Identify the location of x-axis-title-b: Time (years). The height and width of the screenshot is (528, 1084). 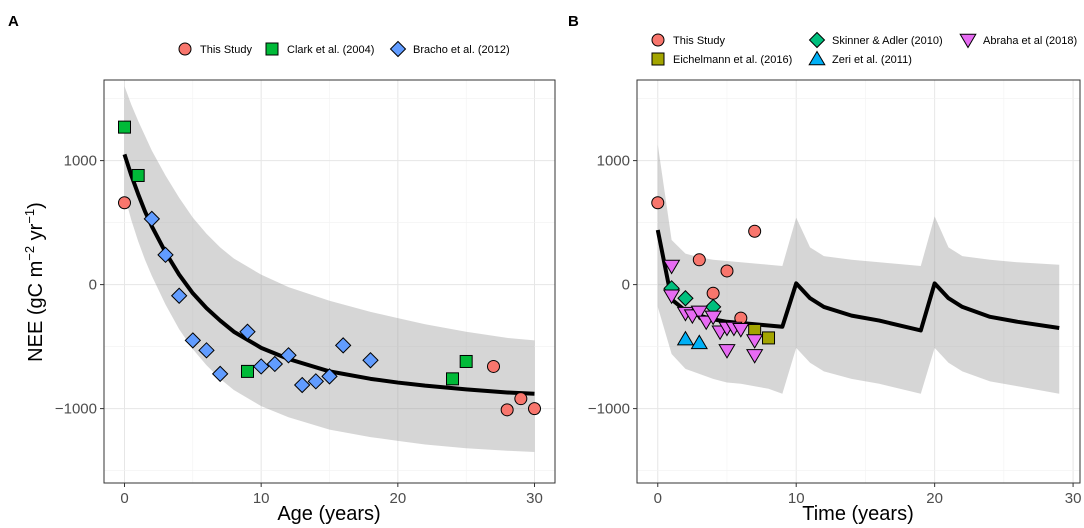
(857, 514).